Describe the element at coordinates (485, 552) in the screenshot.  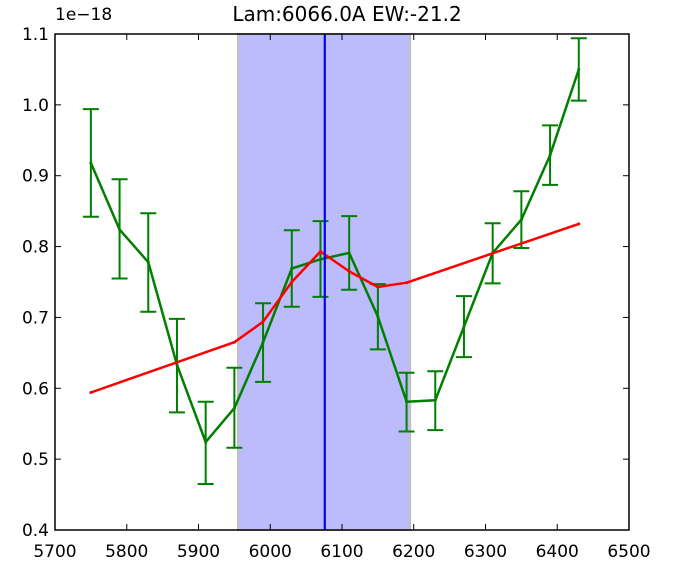
I see `x-tick-label: 6300` at that location.